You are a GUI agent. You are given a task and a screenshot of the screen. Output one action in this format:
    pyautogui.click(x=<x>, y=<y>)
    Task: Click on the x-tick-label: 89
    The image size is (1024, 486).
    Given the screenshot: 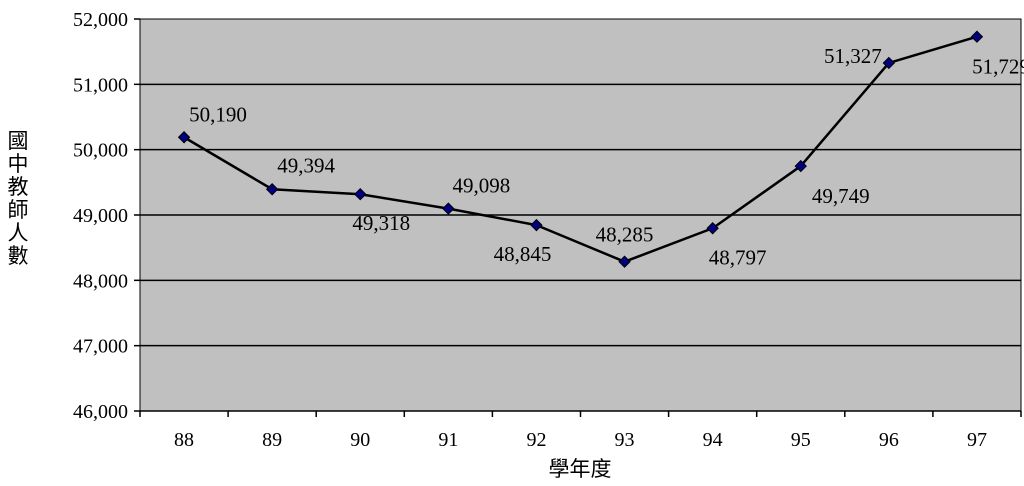 What is the action you would take?
    pyautogui.click(x=272, y=440)
    